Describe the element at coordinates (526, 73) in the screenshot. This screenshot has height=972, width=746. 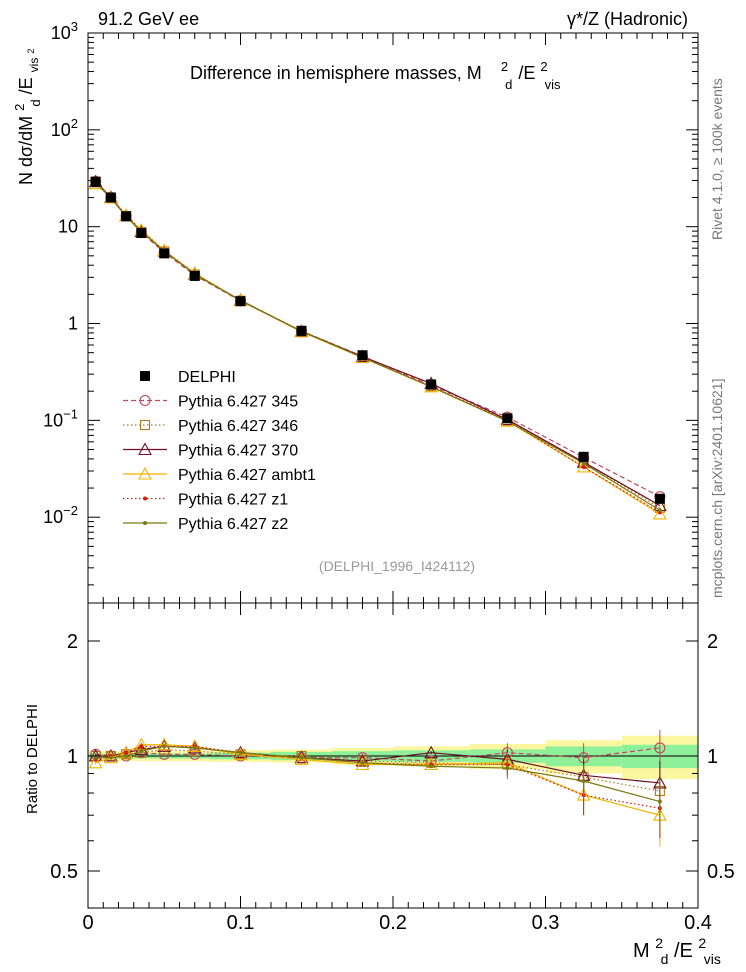
I see `plot-title-tail: /E` at that location.